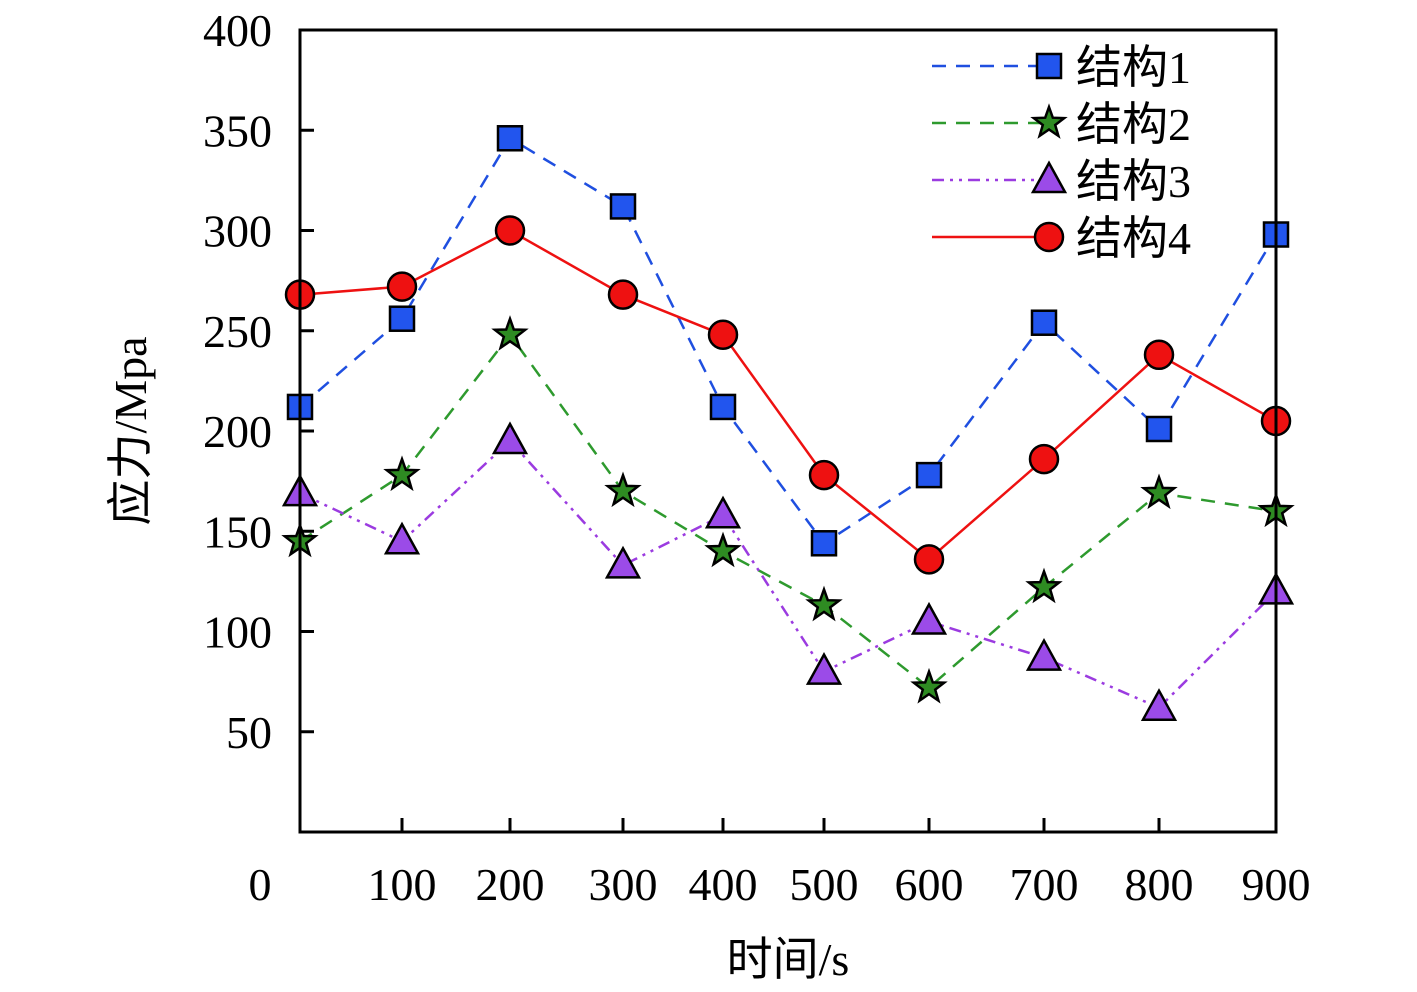 The width and height of the screenshot is (1417, 992). Describe the element at coordinates (249, 732) in the screenshot. I see `y-tick-label: 50` at that location.